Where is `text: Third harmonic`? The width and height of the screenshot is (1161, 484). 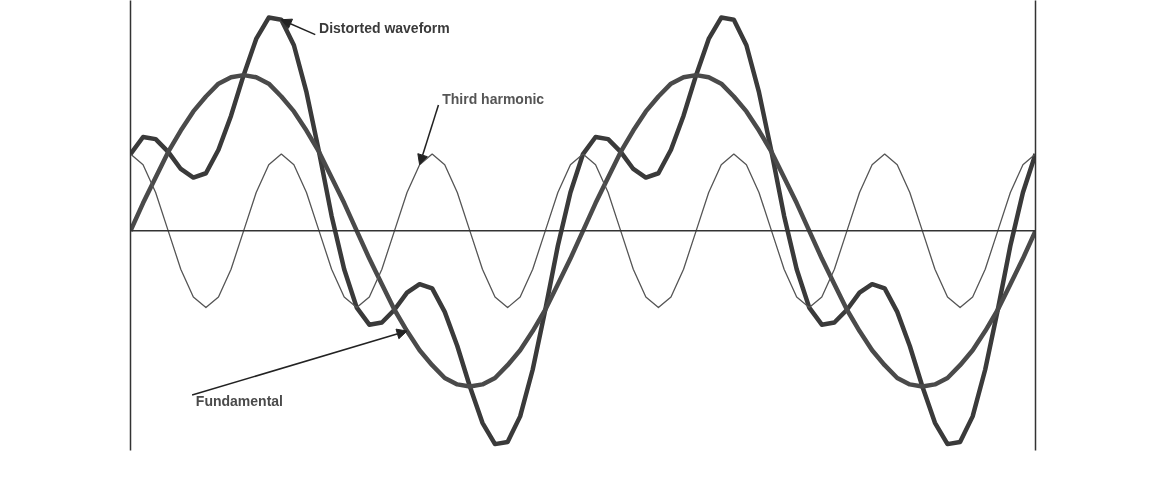
text: Third harmonic is located at coordinates (493, 98).